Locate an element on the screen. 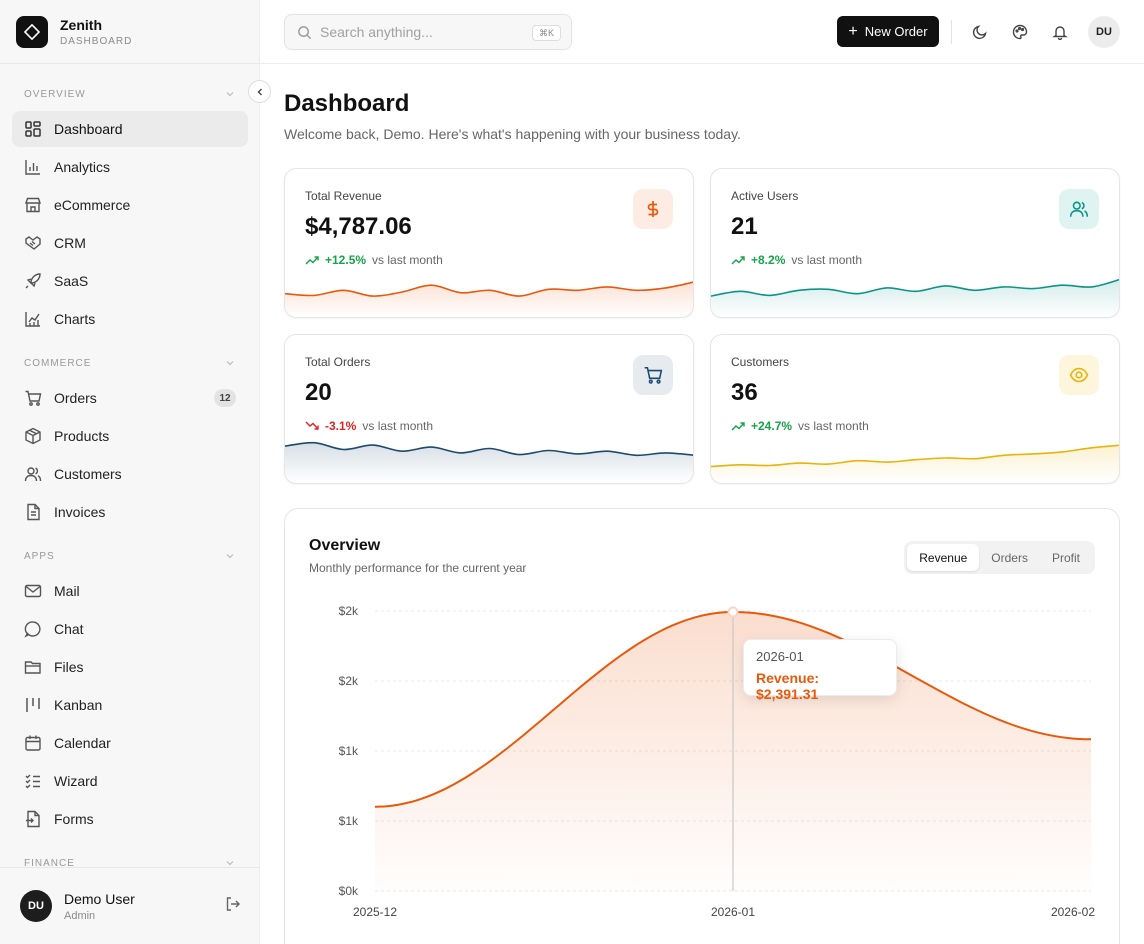  sparkline-area is located at coordinates (915, 298).